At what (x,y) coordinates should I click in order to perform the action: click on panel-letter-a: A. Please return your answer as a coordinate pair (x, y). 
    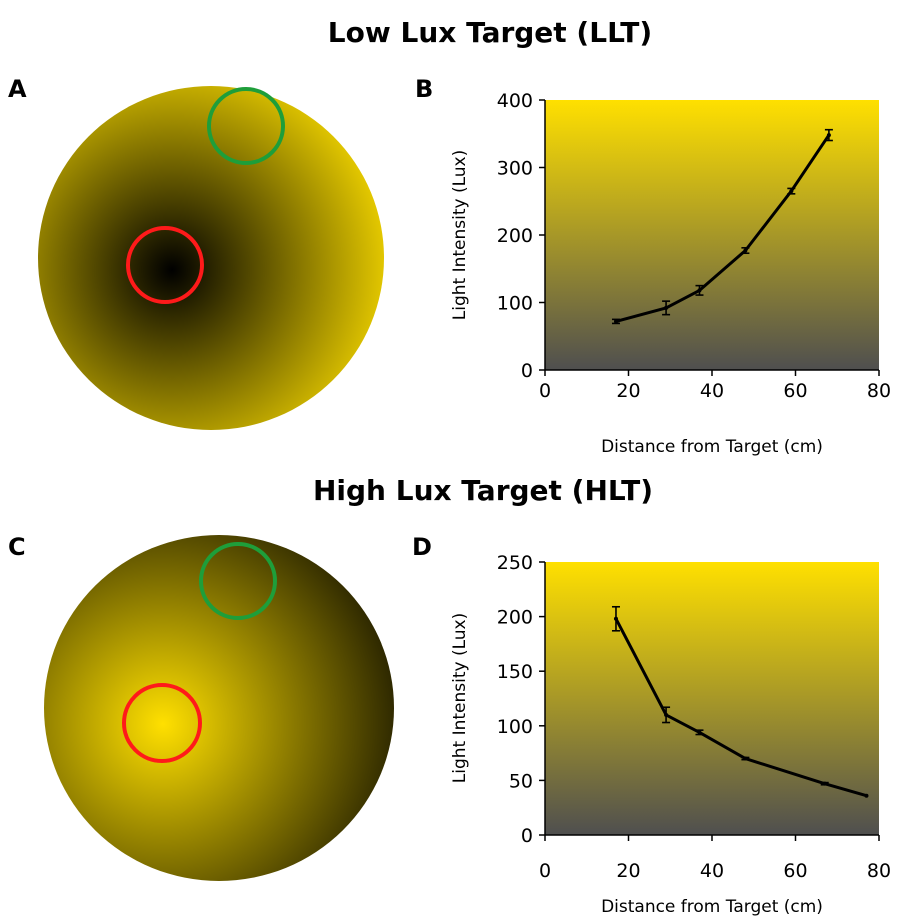
    Looking at the image, I should click on (17, 89).